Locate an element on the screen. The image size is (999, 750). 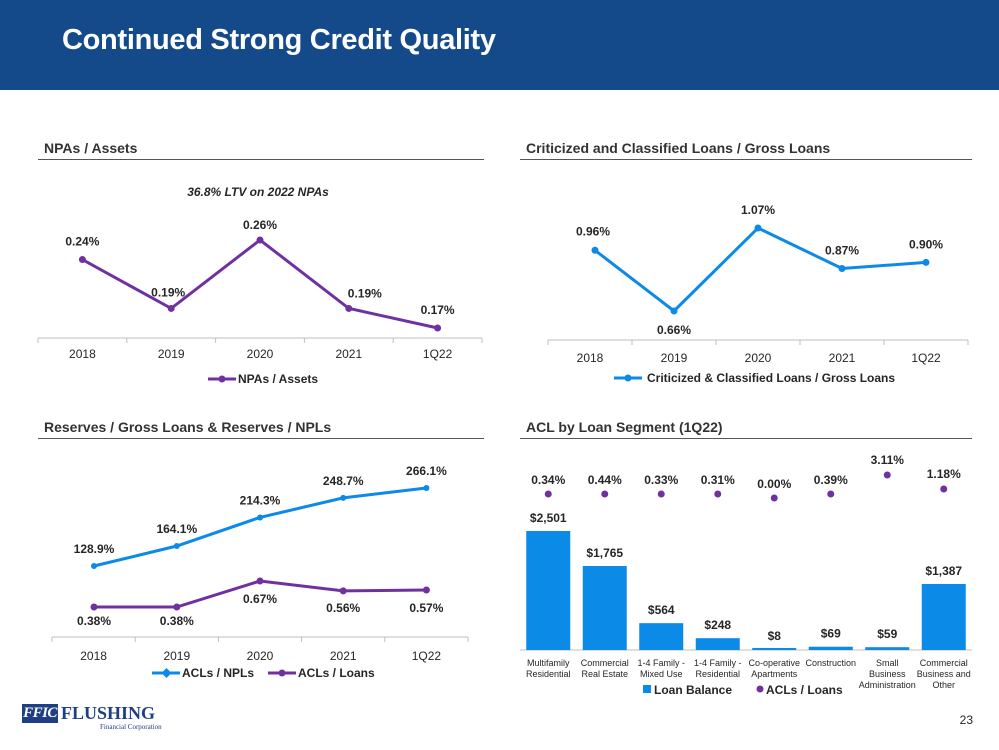
acl-category-label: Small is located at coordinates (887, 663).